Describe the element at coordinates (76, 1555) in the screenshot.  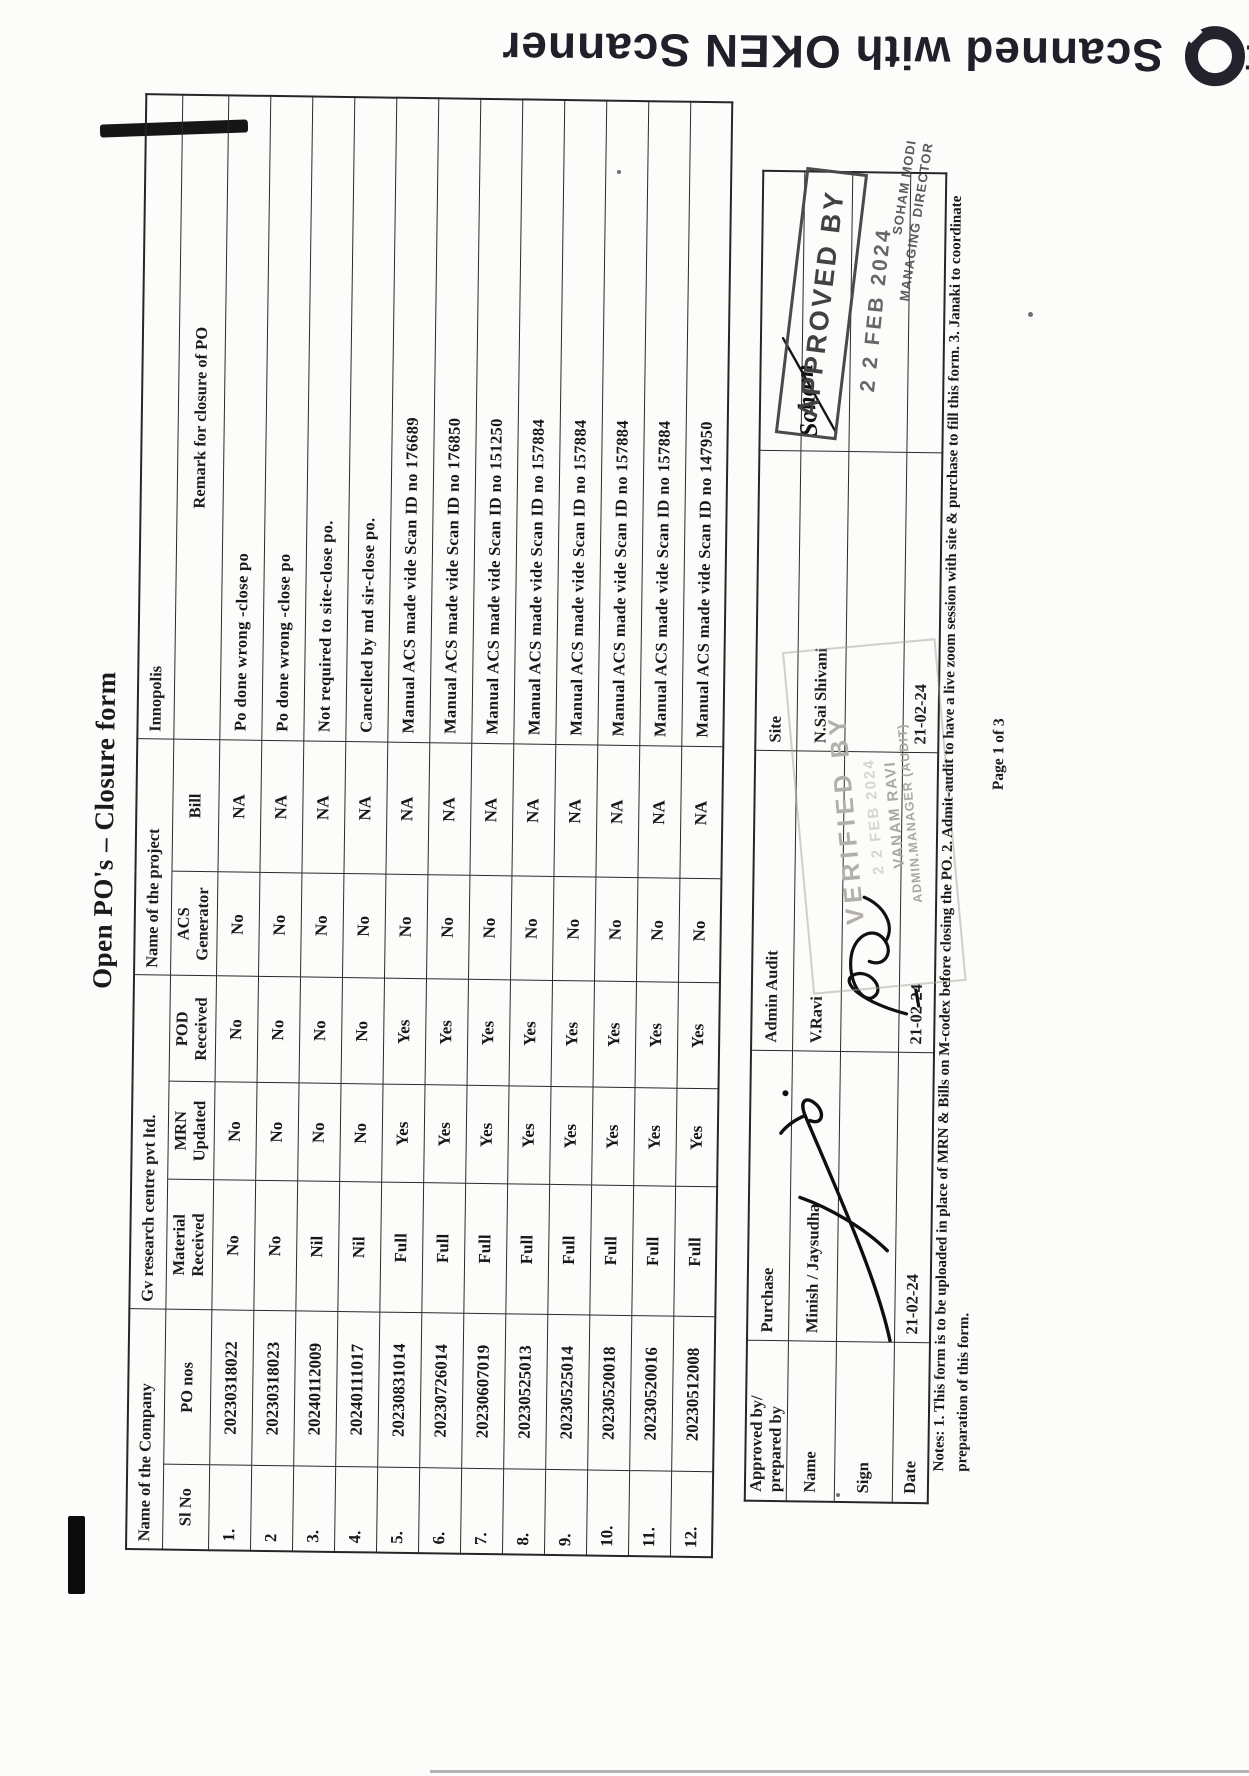
I see `scan-artifact-bar` at that location.